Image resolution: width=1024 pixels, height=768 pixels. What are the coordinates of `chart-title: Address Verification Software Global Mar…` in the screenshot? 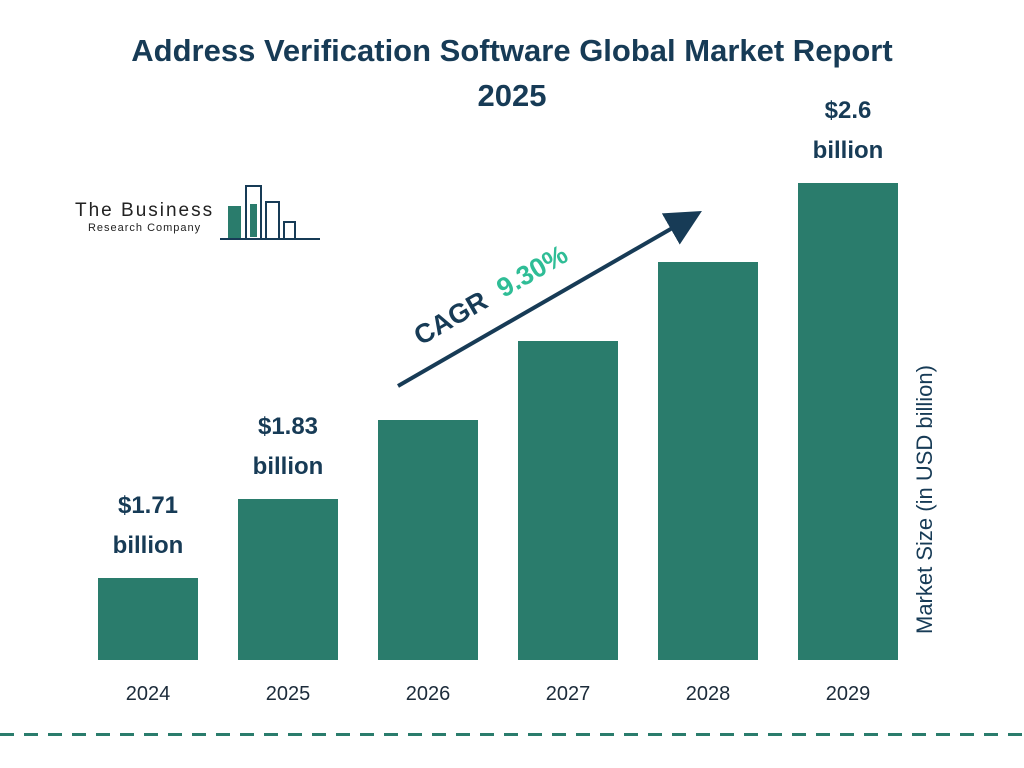 It's located at (512, 73).